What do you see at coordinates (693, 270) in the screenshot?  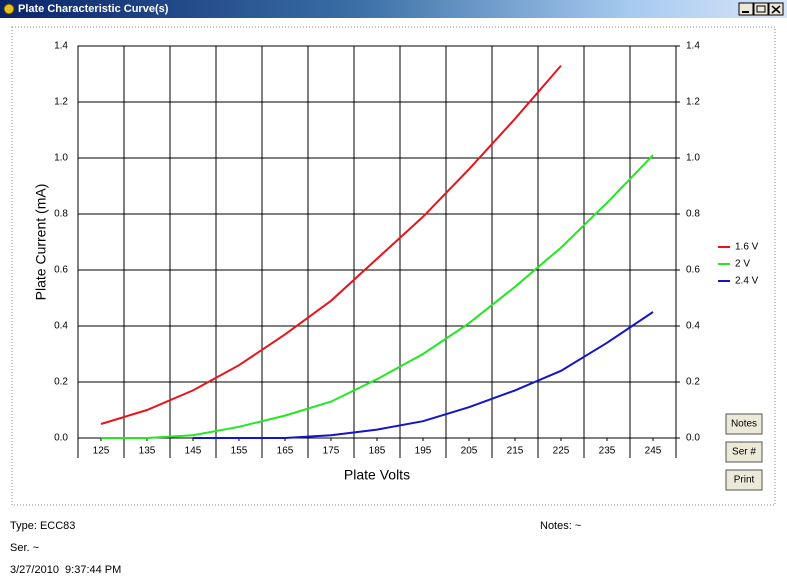 I see `y2-tick-label: 0.6` at bounding box center [693, 270].